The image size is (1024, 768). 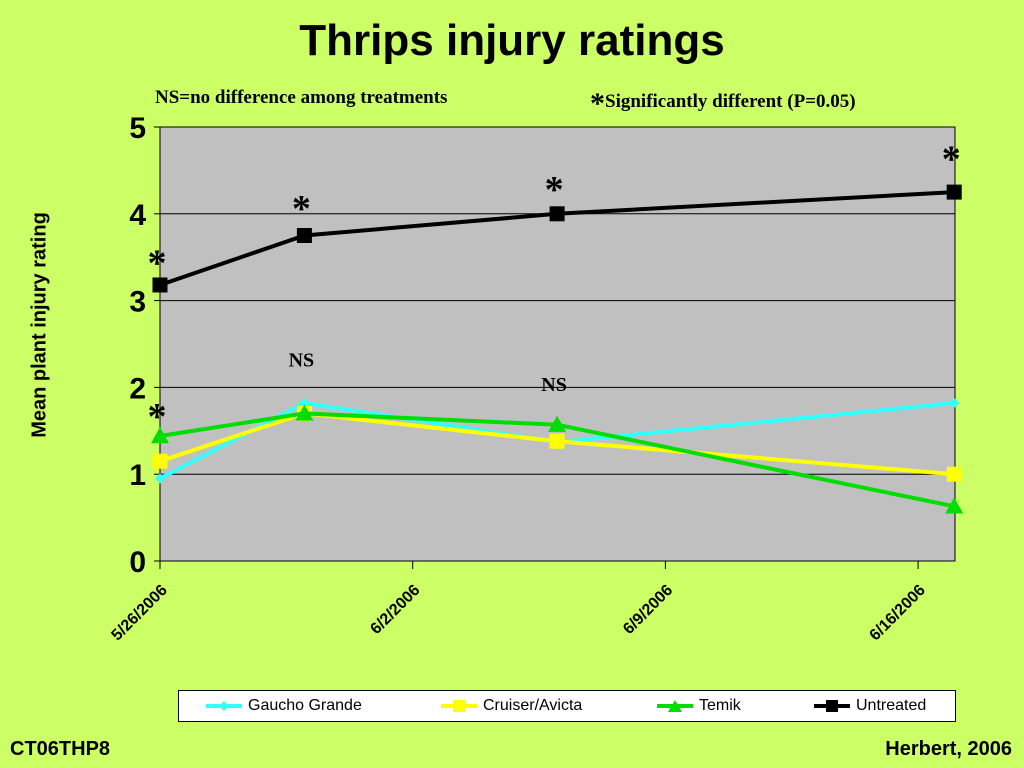 I want to click on significance-note: *Significantly different (P=0.05), so click(x=723, y=104).